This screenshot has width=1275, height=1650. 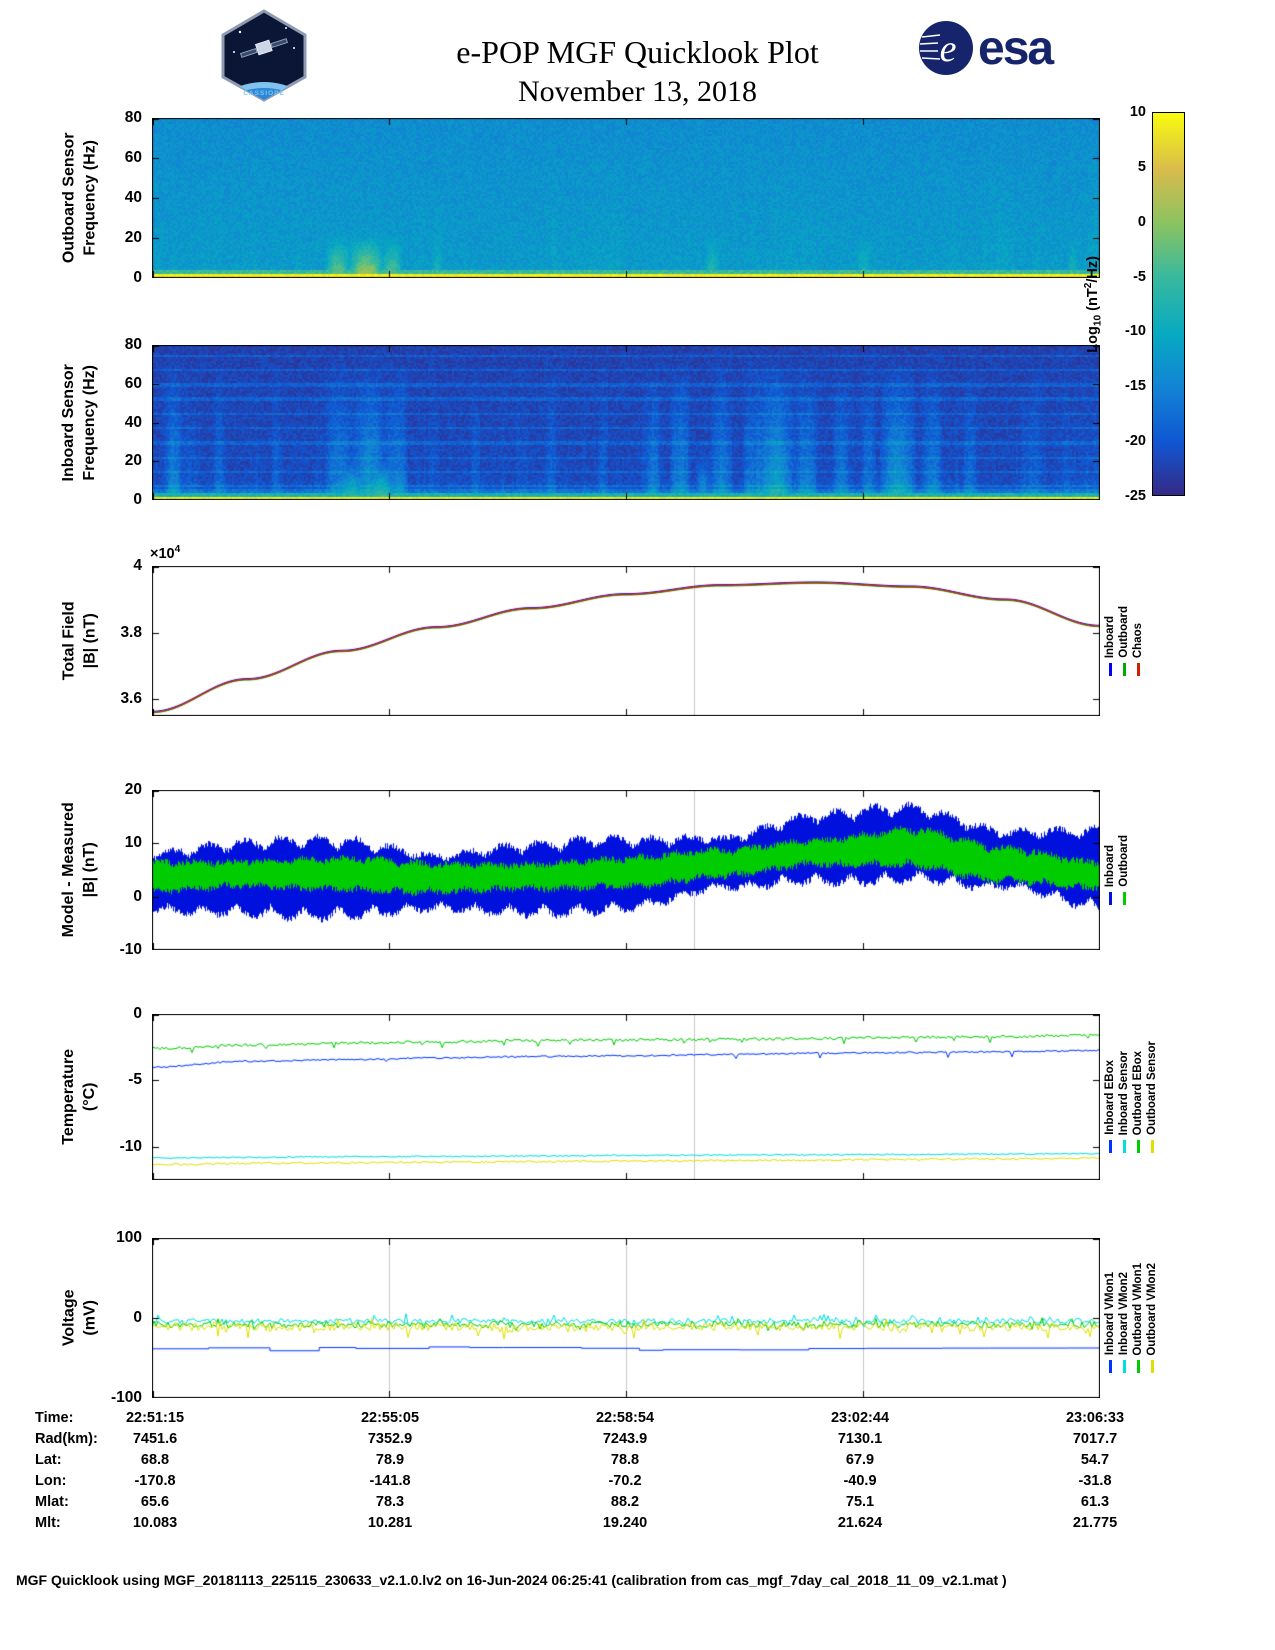 I want to click on ephemeris-row-mlat: Mlat: 65.6 78.3 88.2 75.1 61.3, so click(x=637, y=1504).